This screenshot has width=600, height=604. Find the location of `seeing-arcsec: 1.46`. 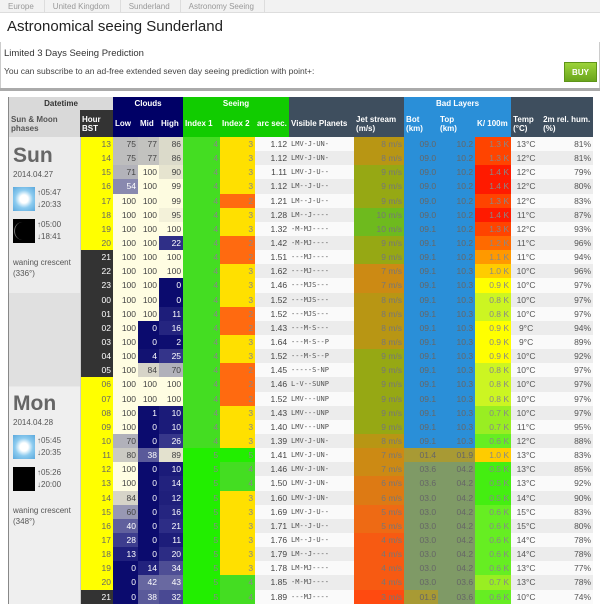

seeing-arcsec: 1.46 is located at coordinates (272, 285).